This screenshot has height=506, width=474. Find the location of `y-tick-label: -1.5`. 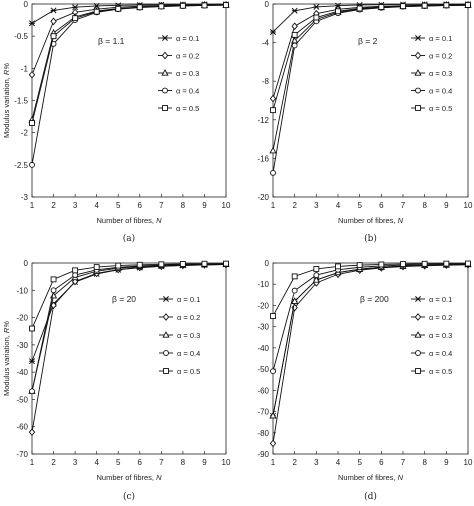

y-tick-label: -1.5 is located at coordinates (21, 101).